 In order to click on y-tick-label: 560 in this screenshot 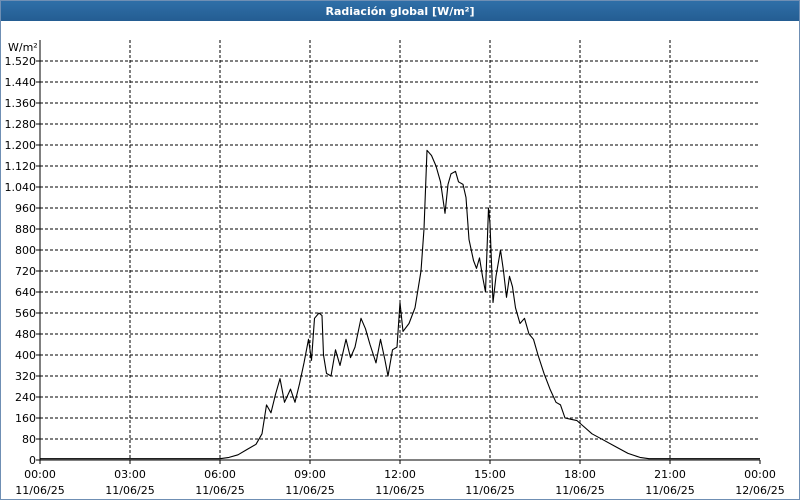, I will do `click(25, 313)`.